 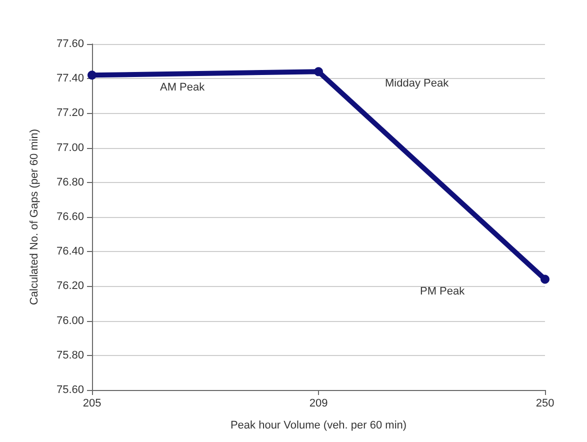 I want to click on x-axis-title: Peak hour Volume (veh. per 60 min), so click(x=318, y=426).